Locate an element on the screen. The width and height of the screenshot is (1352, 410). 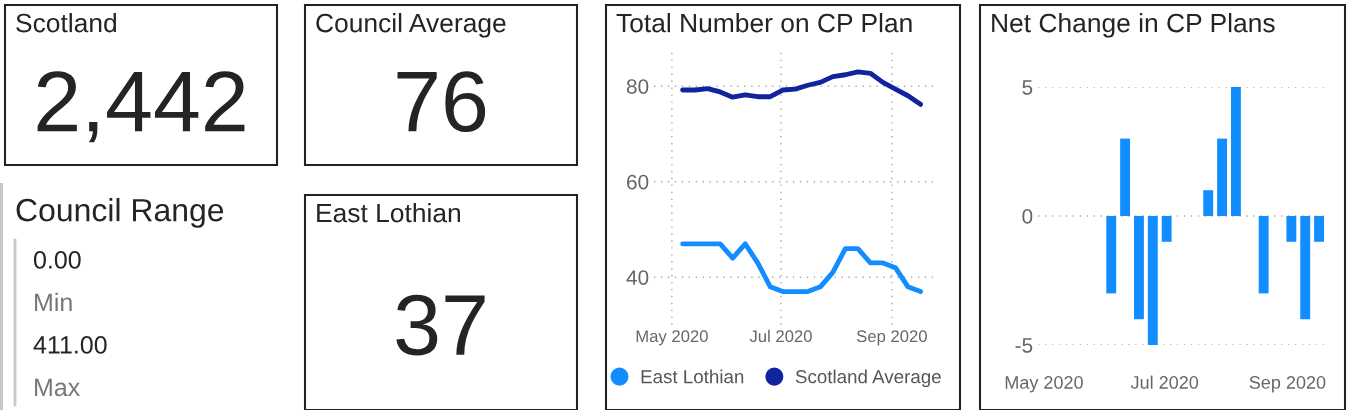
text: 76 is located at coordinates (441, 102).